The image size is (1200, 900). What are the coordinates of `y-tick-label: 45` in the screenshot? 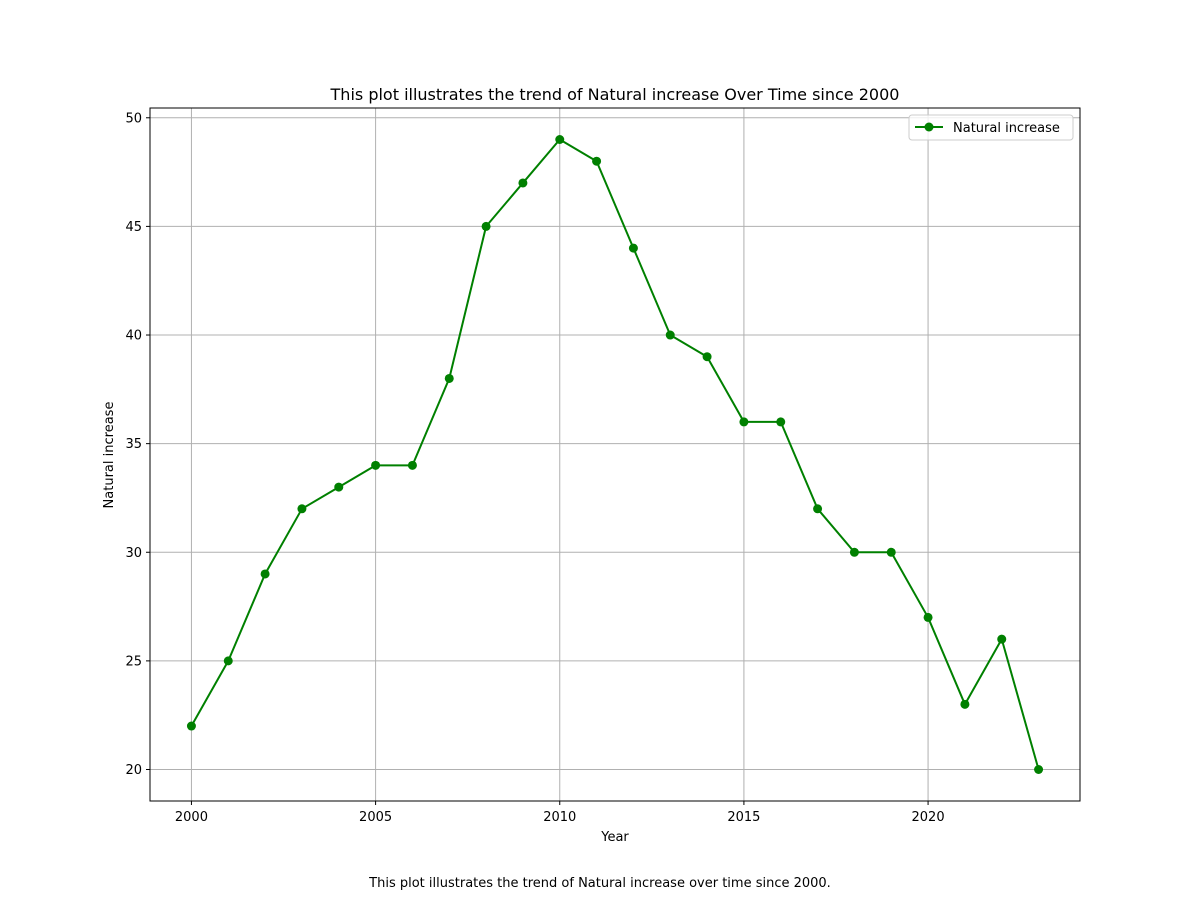 It's located at (133, 227).